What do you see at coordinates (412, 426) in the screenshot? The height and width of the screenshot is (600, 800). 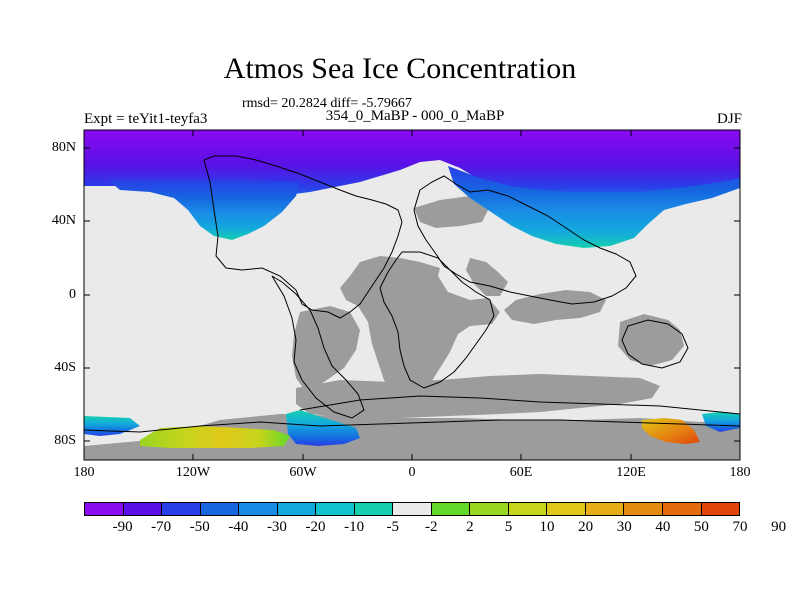 I see `coastline-antarctica` at bounding box center [412, 426].